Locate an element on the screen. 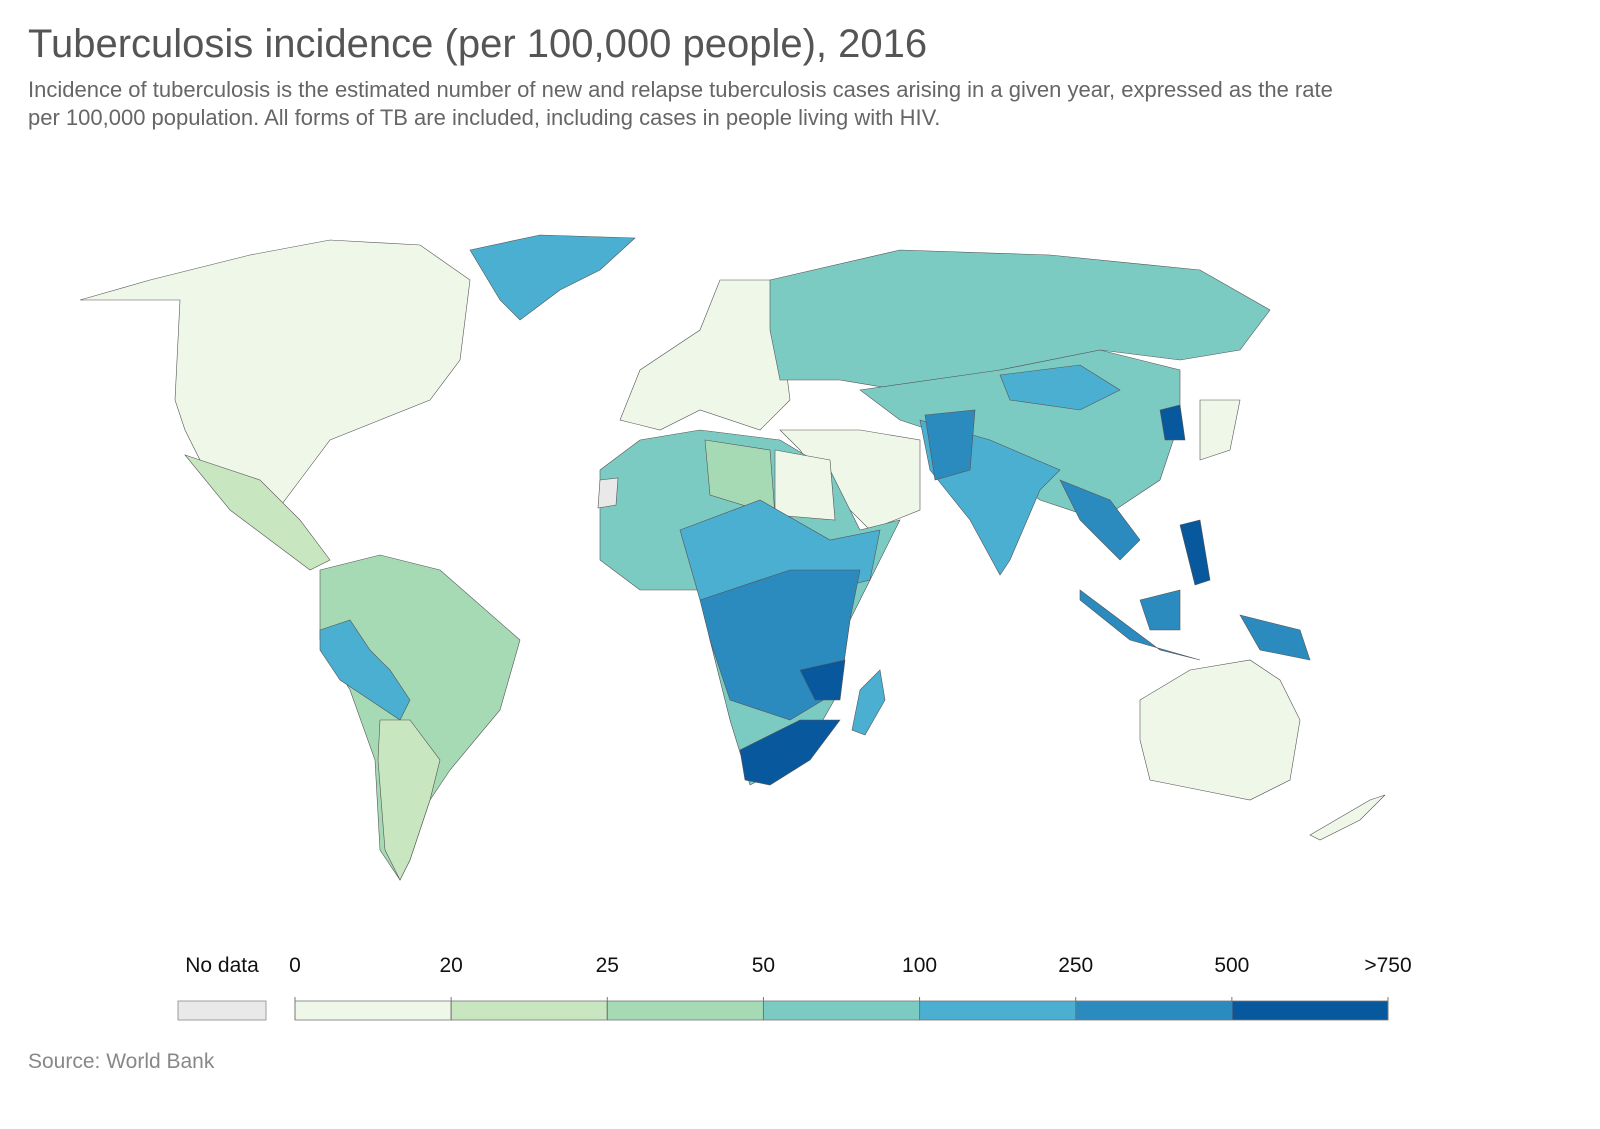 This screenshot has width=1600, height=1129. legend-tick-label: 100 is located at coordinates (919, 965).